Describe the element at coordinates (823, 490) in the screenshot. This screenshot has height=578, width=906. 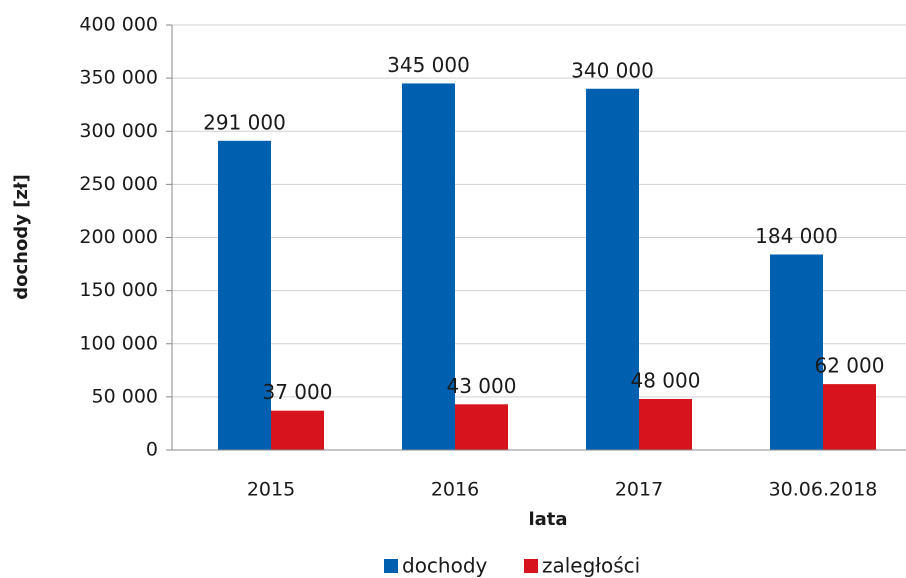
I see `x-tick-label: 30.06.2018` at that location.